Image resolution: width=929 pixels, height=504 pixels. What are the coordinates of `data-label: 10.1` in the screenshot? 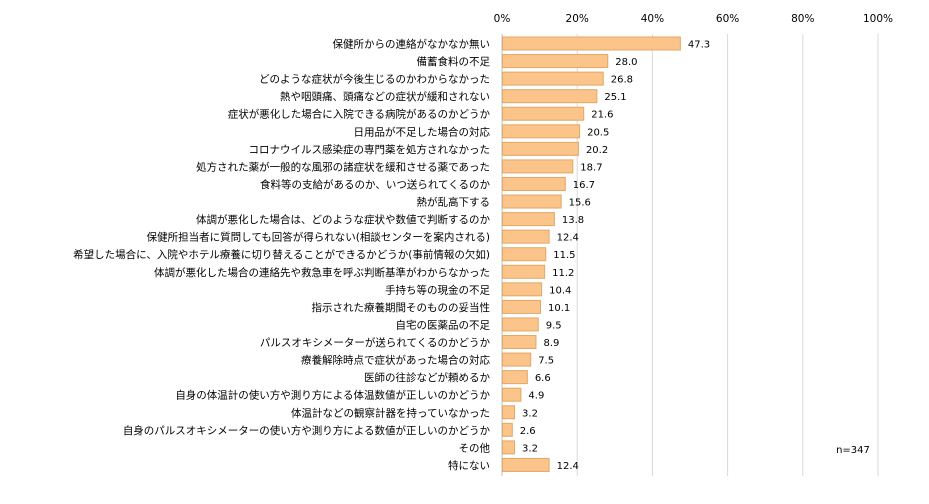 It's located at (559, 308).